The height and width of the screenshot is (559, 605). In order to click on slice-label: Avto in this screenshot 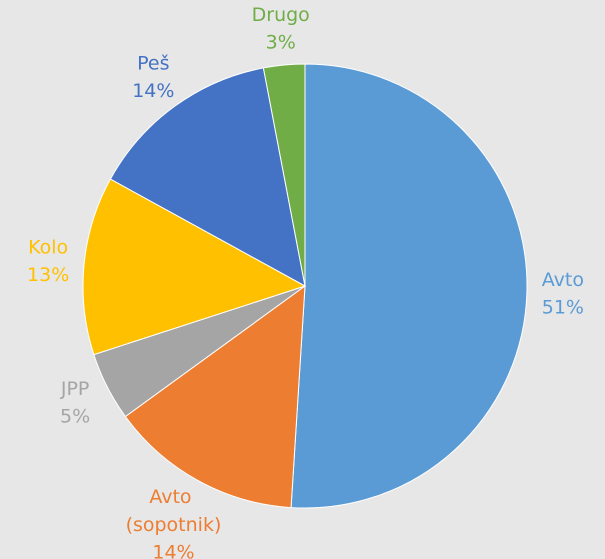, I will do `click(563, 280)`.